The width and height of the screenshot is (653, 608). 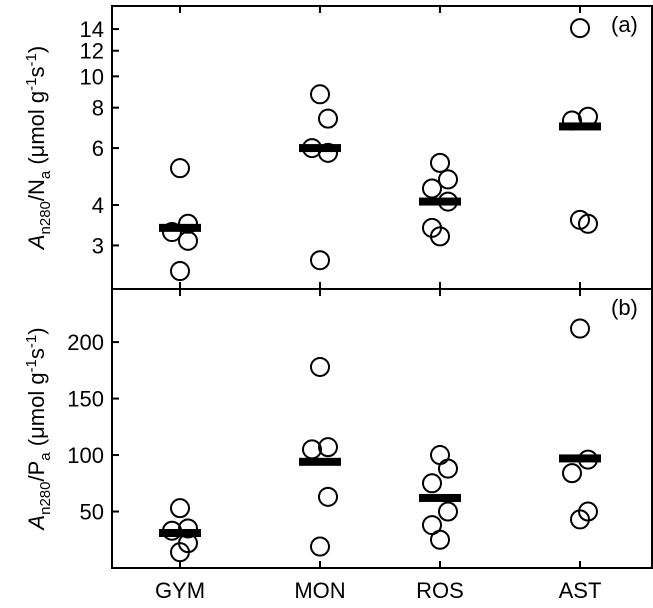 What do you see at coordinates (319, 590) in the screenshot?
I see `x-category-label: MON` at bounding box center [319, 590].